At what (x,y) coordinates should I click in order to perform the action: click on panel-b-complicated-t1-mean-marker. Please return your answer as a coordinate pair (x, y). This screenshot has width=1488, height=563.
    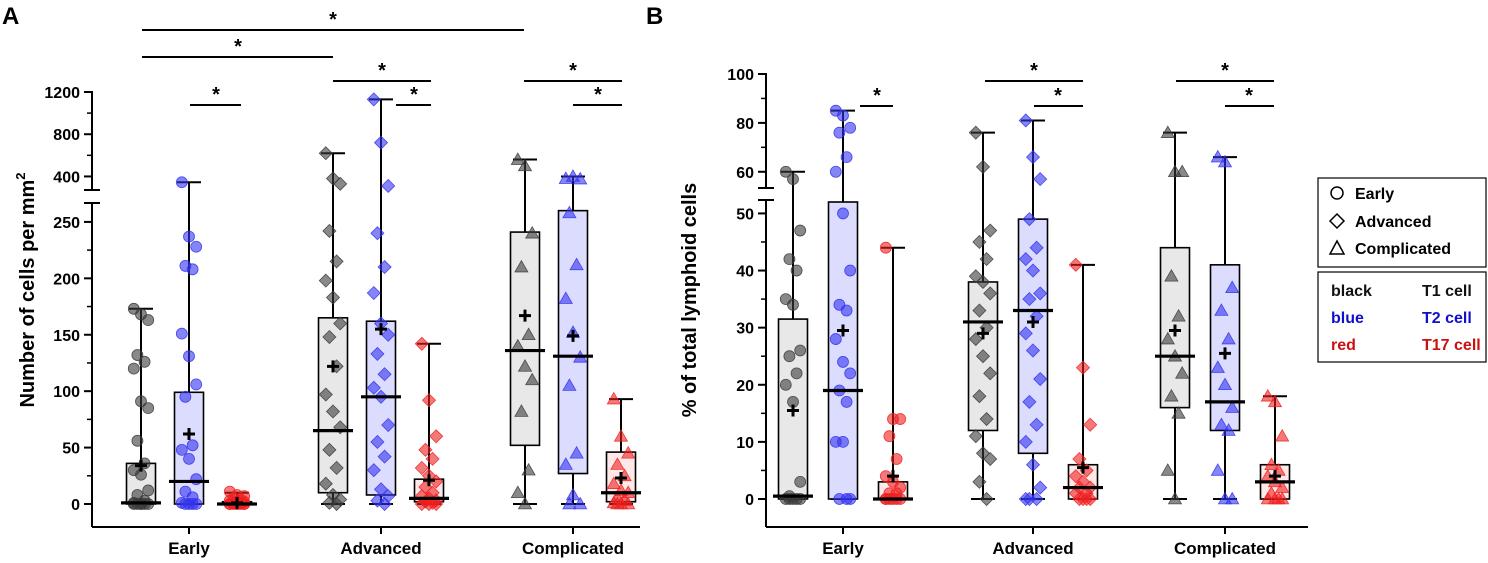
    Looking at the image, I should click on (1175, 330).